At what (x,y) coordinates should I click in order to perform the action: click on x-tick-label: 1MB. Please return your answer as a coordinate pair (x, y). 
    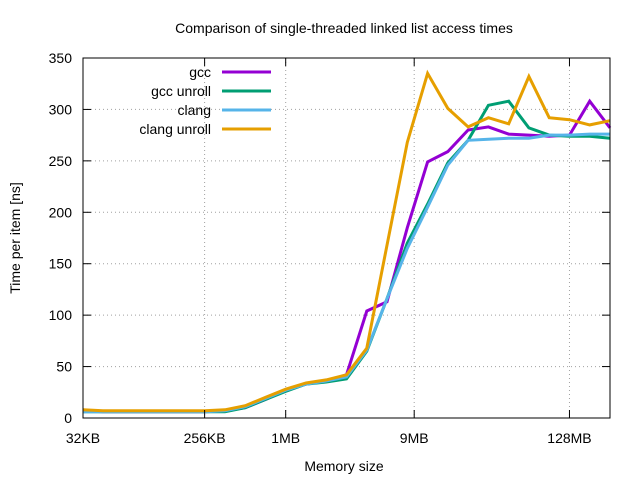
    Looking at the image, I should click on (285, 438).